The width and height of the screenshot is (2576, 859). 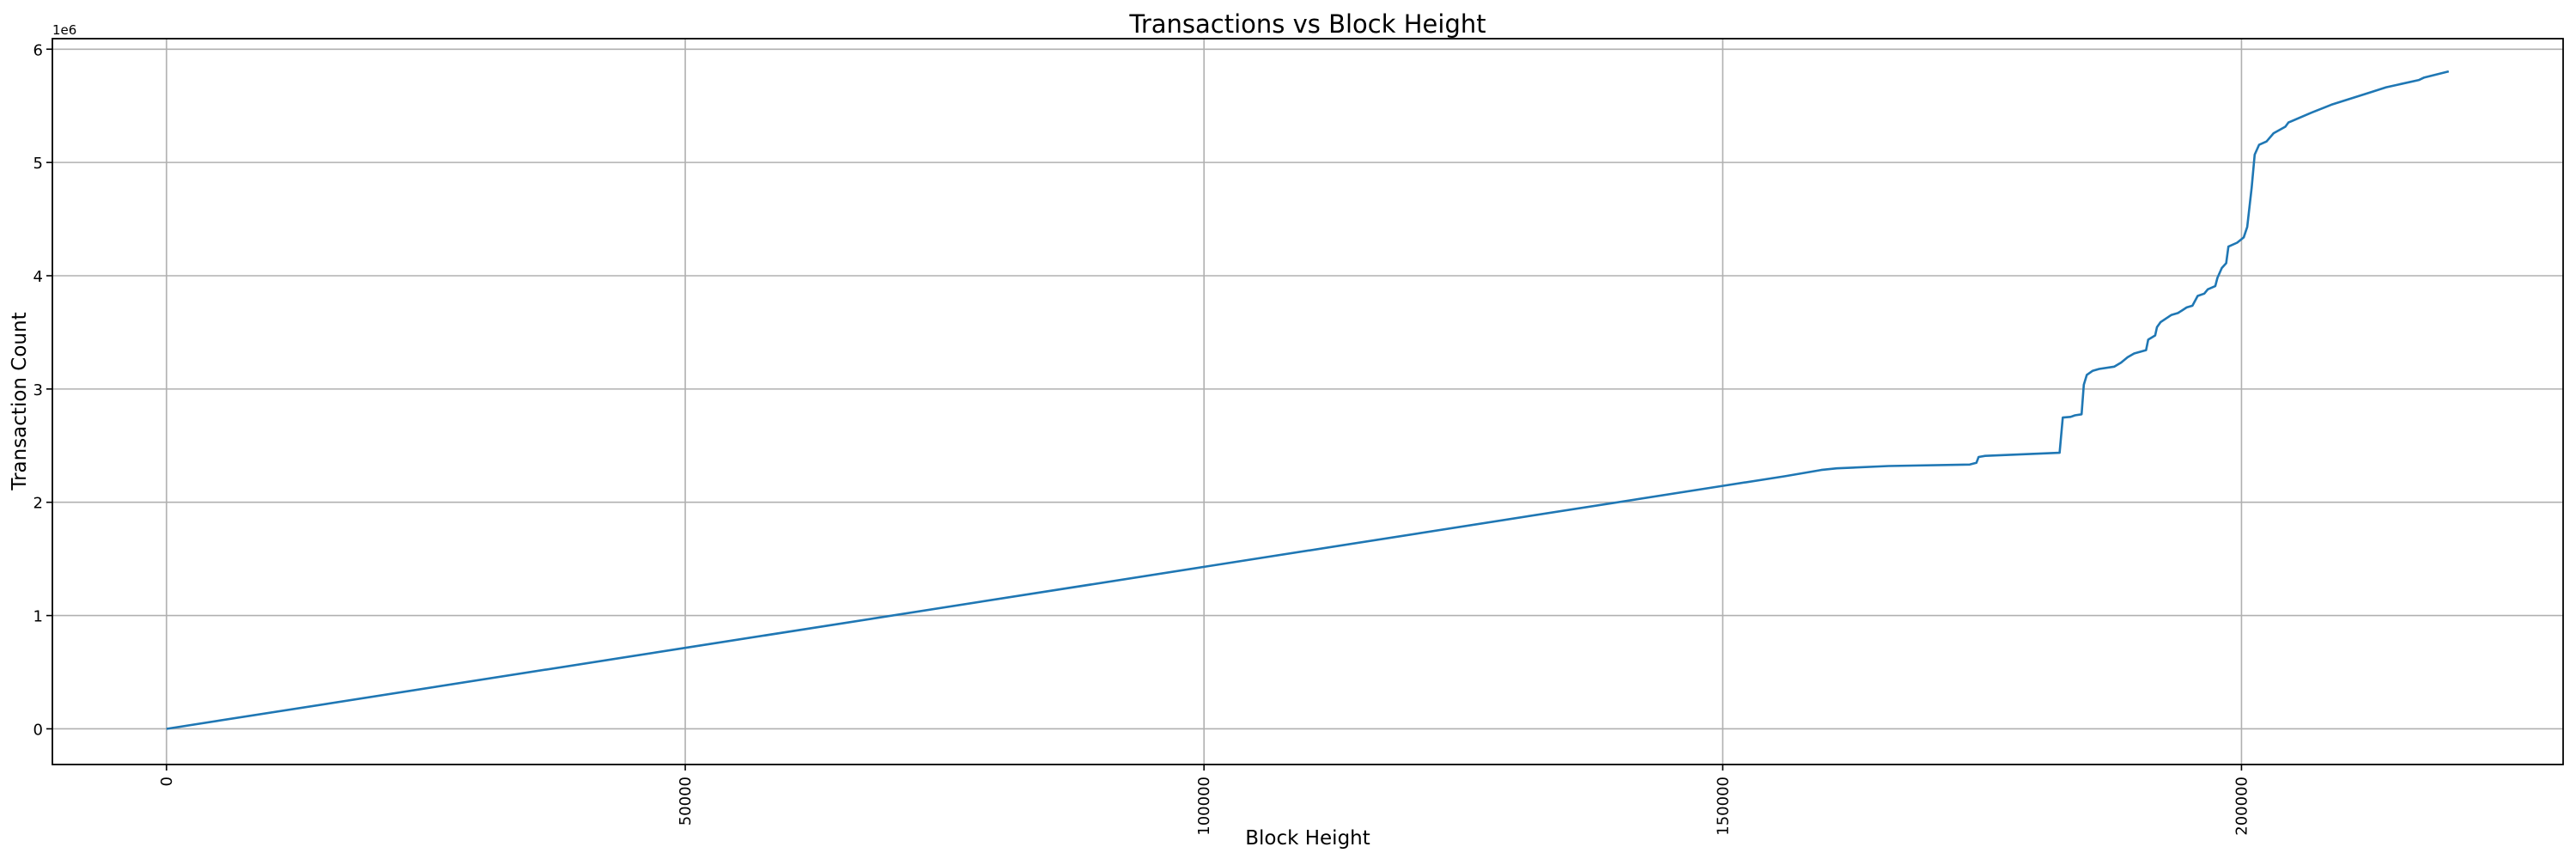 I want to click on x-tick-label: 50000, so click(x=686, y=801).